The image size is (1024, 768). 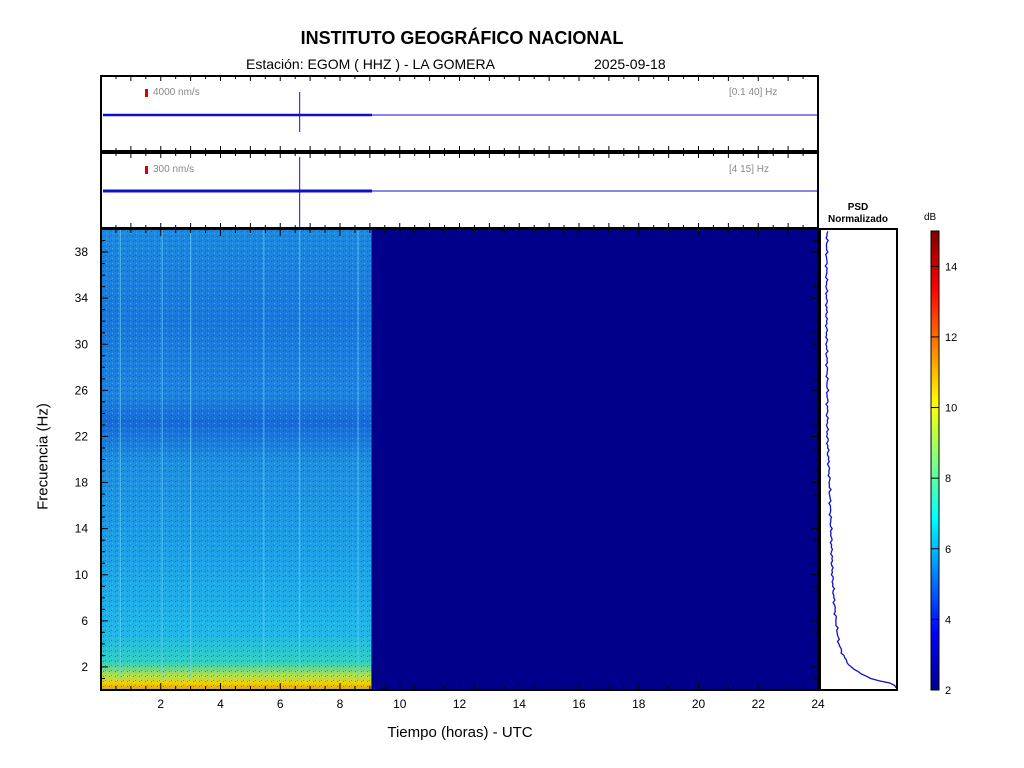 What do you see at coordinates (948, 550) in the screenshot?
I see `colorbar-tick-label: 6` at bounding box center [948, 550].